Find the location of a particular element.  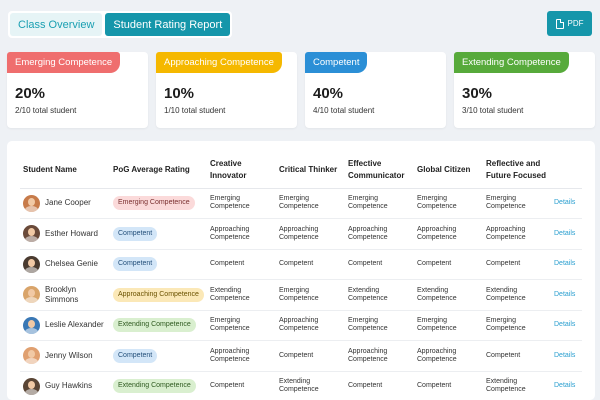

column-header: PoG Average Rating is located at coordinates (158, 171).